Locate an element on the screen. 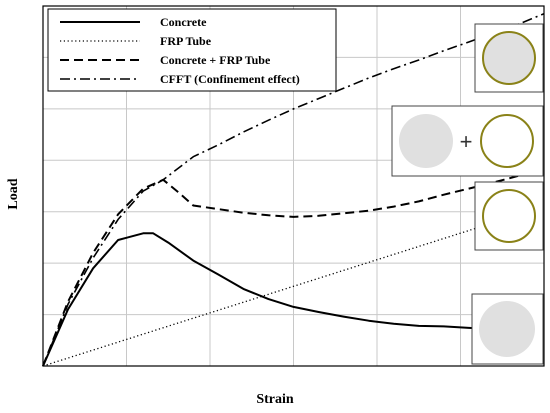 This screenshot has width=550, height=413. plus-icon: + is located at coordinates (466, 141).